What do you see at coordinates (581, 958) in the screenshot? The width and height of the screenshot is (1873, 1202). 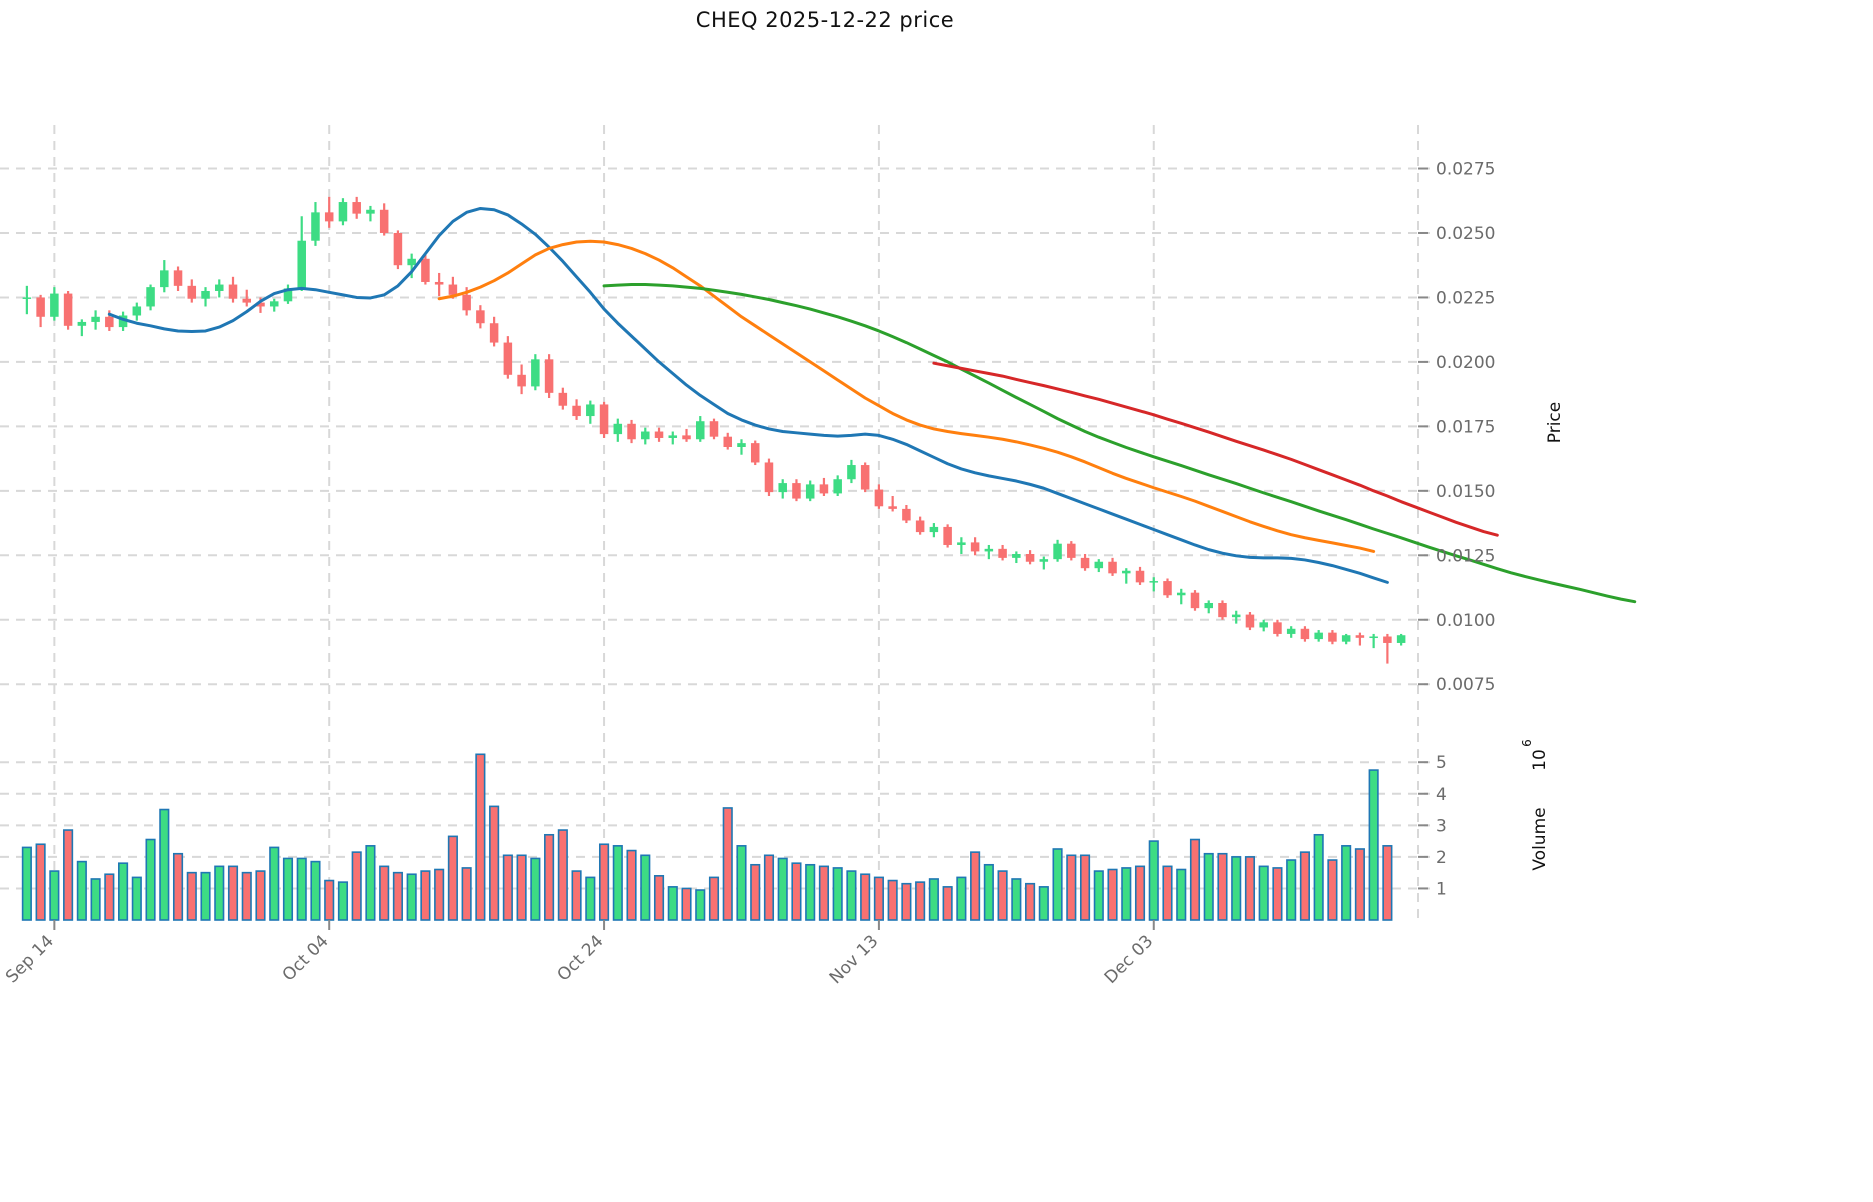 I see `x-tick-label: Oct 24` at bounding box center [581, 958].